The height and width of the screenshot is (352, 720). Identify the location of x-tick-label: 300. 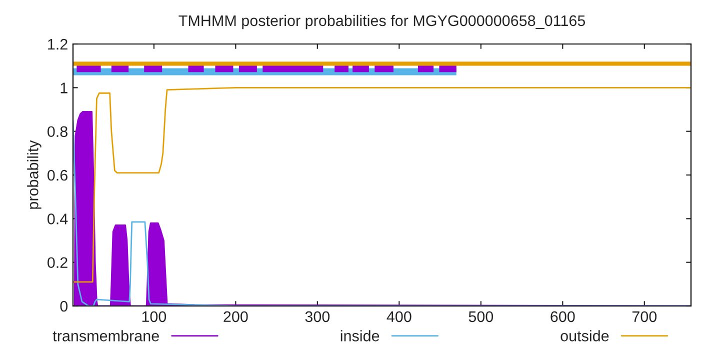
(317, 316).